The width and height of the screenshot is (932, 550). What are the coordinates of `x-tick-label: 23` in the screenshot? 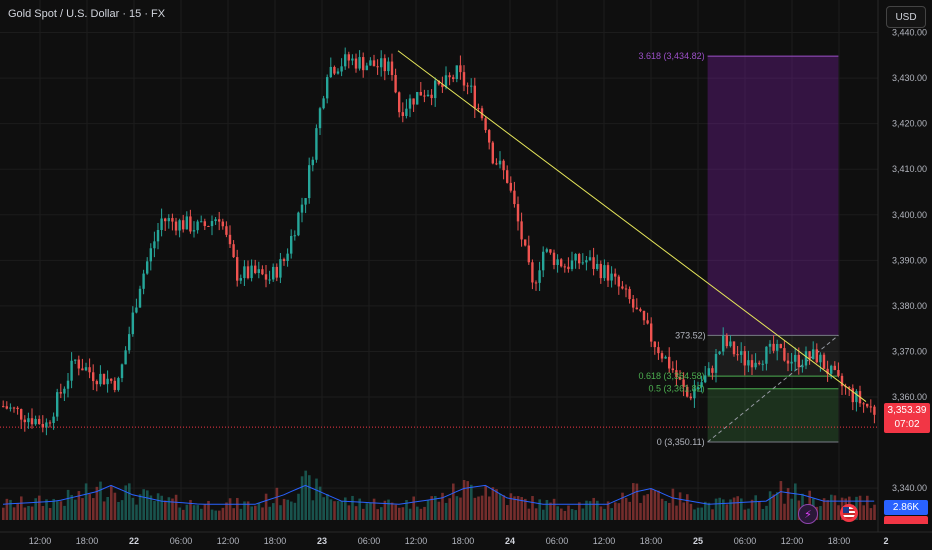 It's located at (322, 541).